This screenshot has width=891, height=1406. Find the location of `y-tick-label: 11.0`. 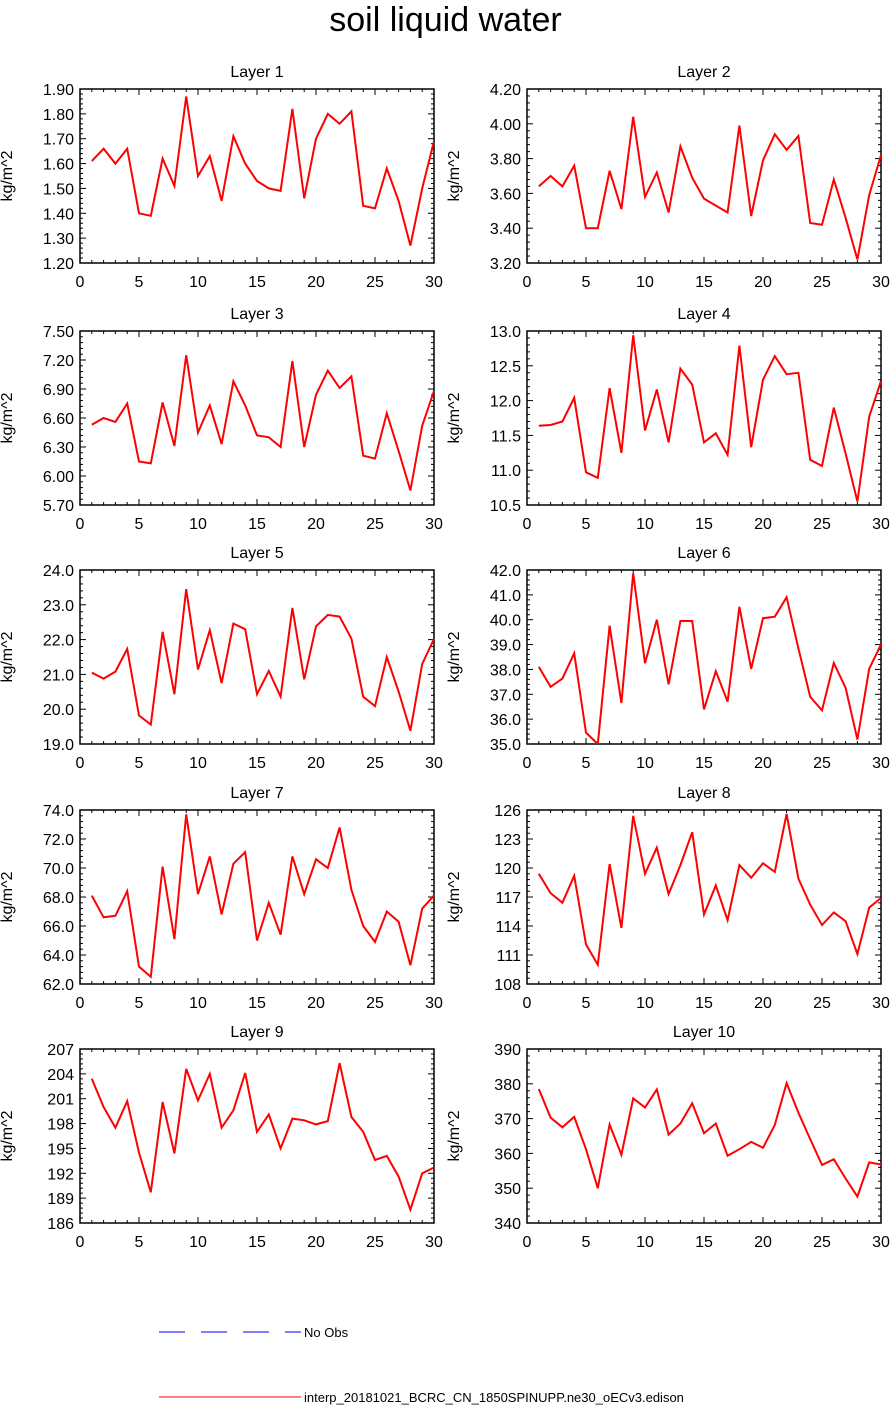

y-tick-label: 11.0 is located at coordinates (506, 471).